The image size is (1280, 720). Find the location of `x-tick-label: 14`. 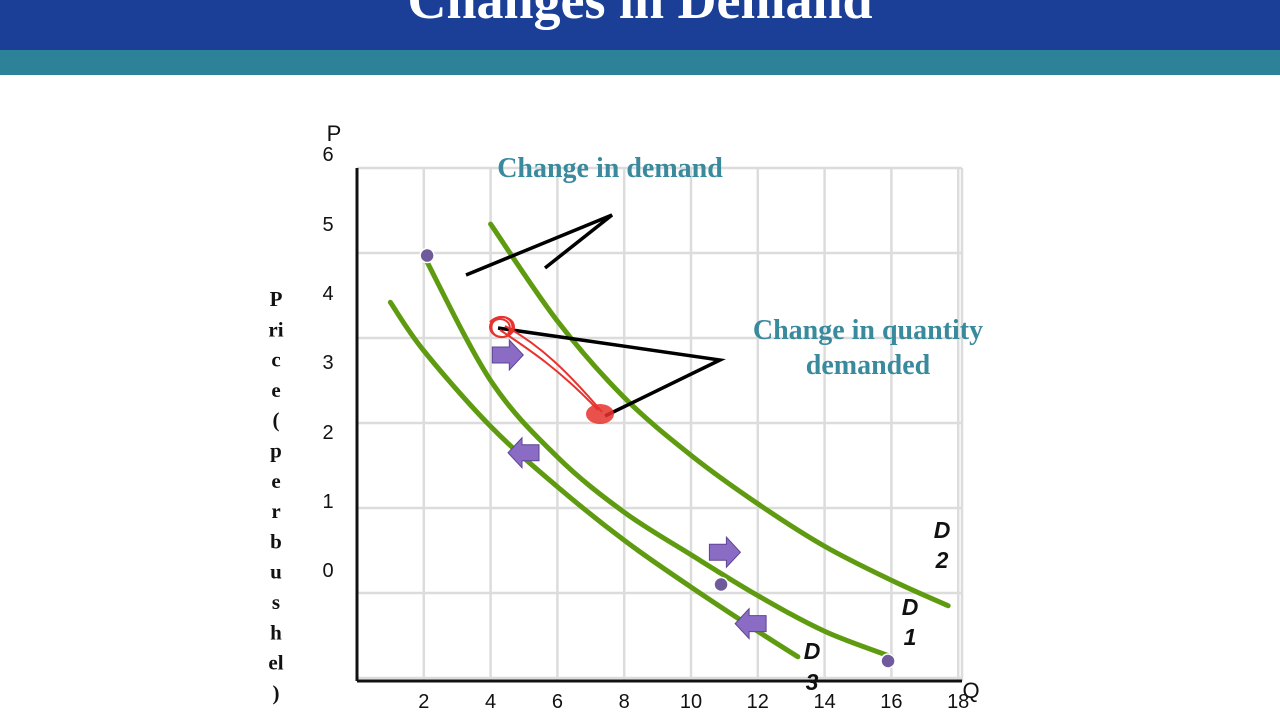

x-tick-label: 14 is located at coordinates (824, 702).